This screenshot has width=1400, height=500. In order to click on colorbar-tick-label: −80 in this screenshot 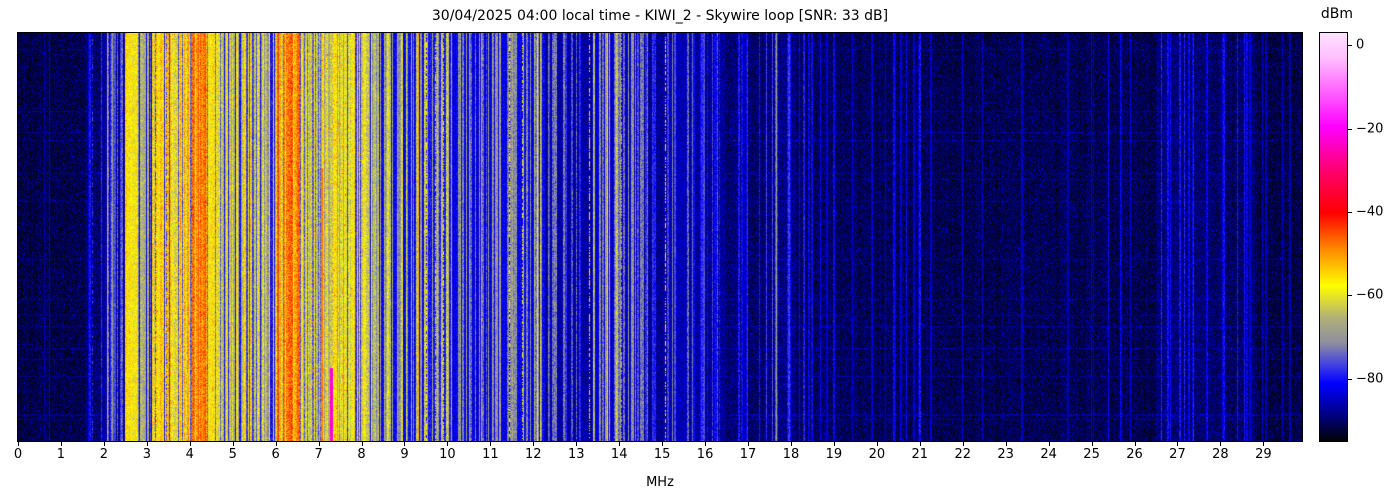, I will do `click(1370, 379)`.